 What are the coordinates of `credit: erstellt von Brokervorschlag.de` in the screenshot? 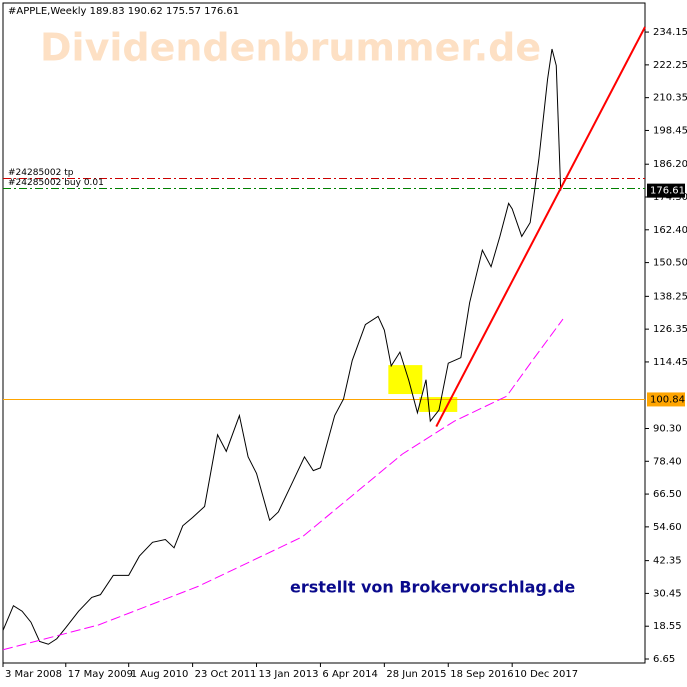 It's located at (432, 587).